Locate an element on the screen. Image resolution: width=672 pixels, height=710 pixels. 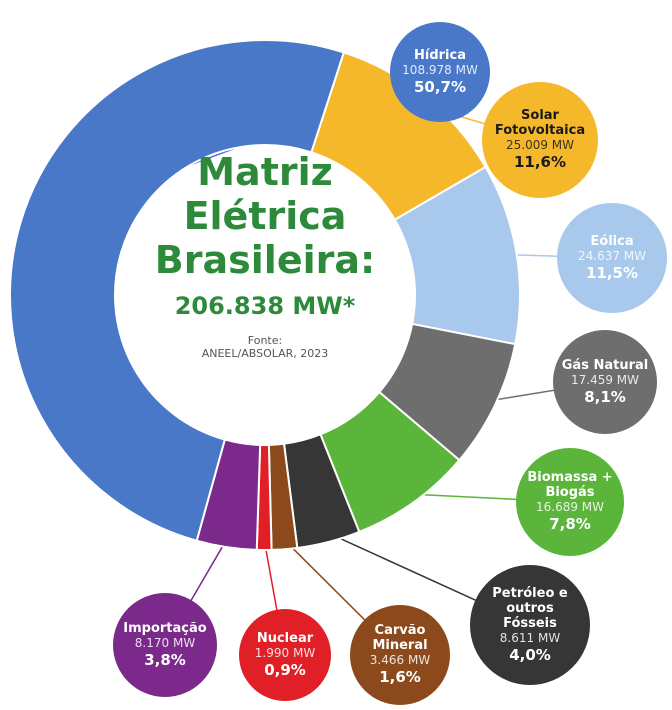
category-bubble: Eólica 24.637 MW 11,5% is located at coordinates (612, 258).